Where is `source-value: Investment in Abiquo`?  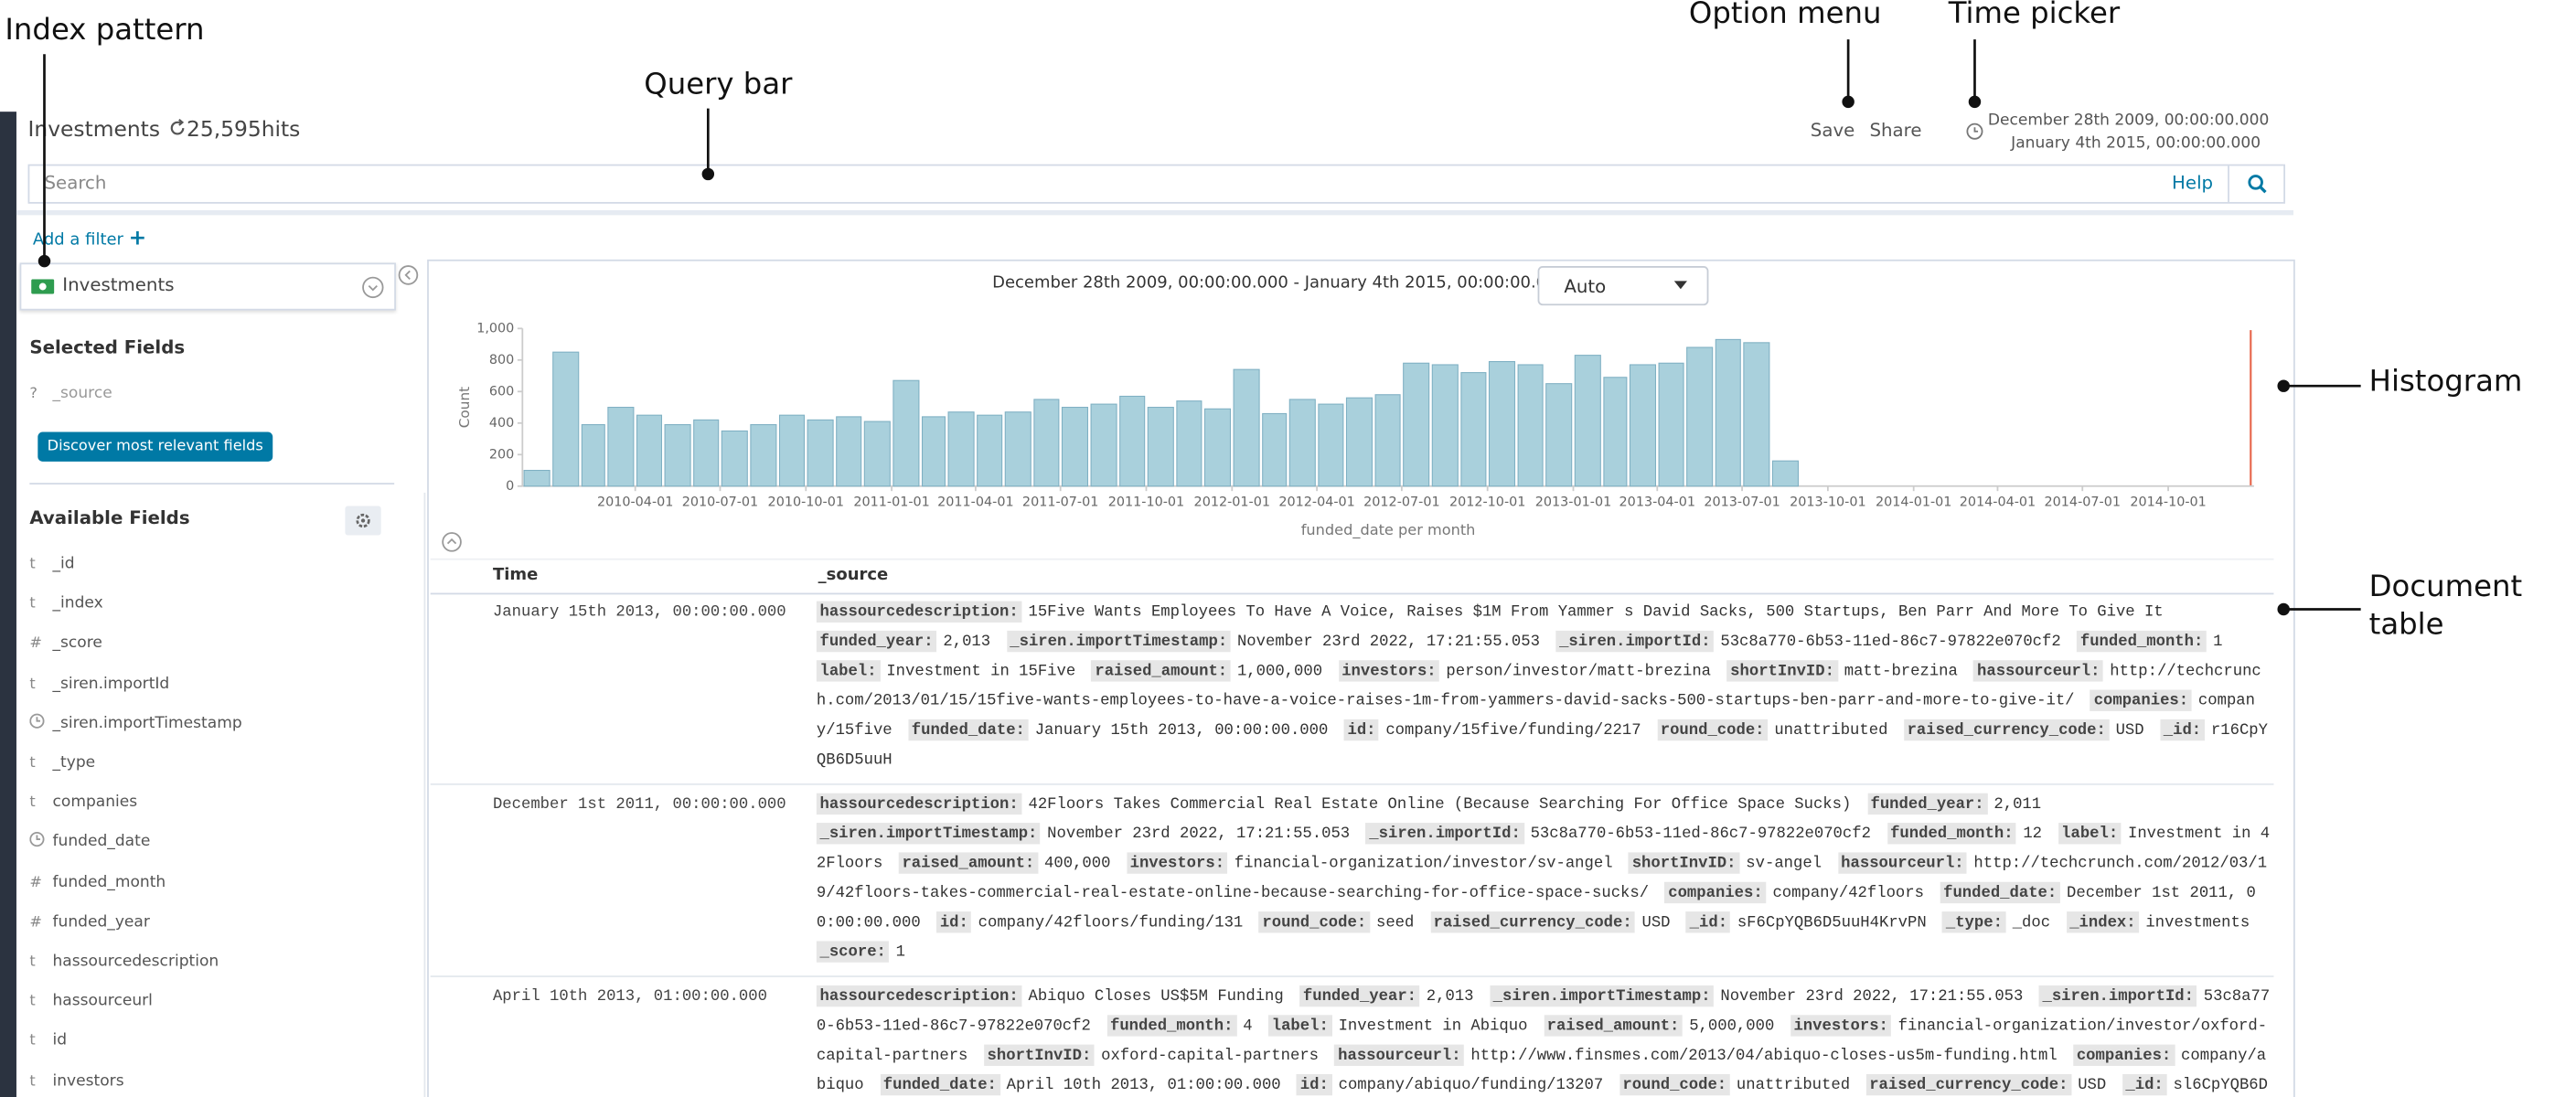 source-value: Investment in Abiquo is located at coordinates (1433, 1026).